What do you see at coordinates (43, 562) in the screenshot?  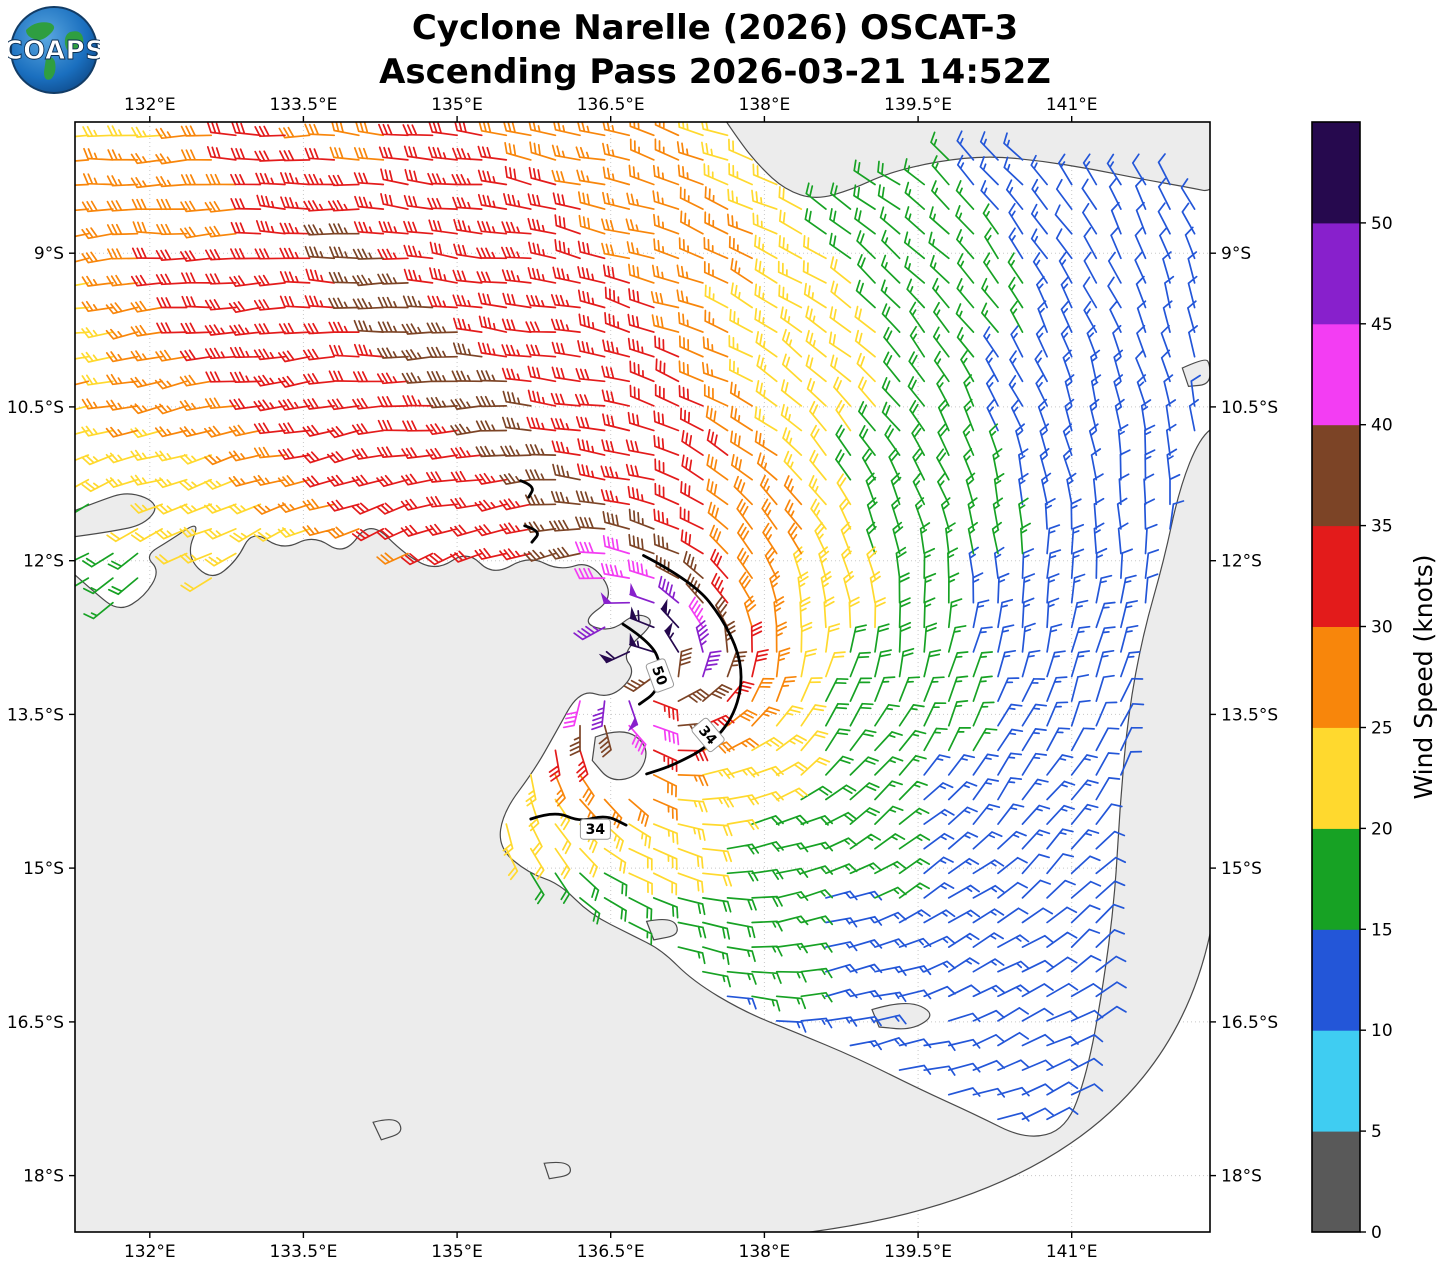 I see `y-tick-label-left: 12°S` at bounding box center [43, 562].